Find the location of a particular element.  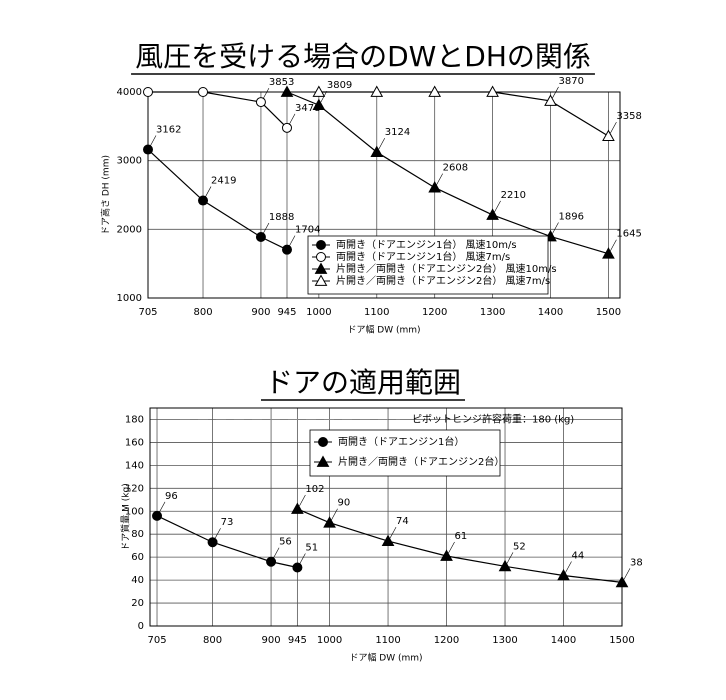

y-axis-label: ドア質量 M (kg) is located at coordinates (126, 516).